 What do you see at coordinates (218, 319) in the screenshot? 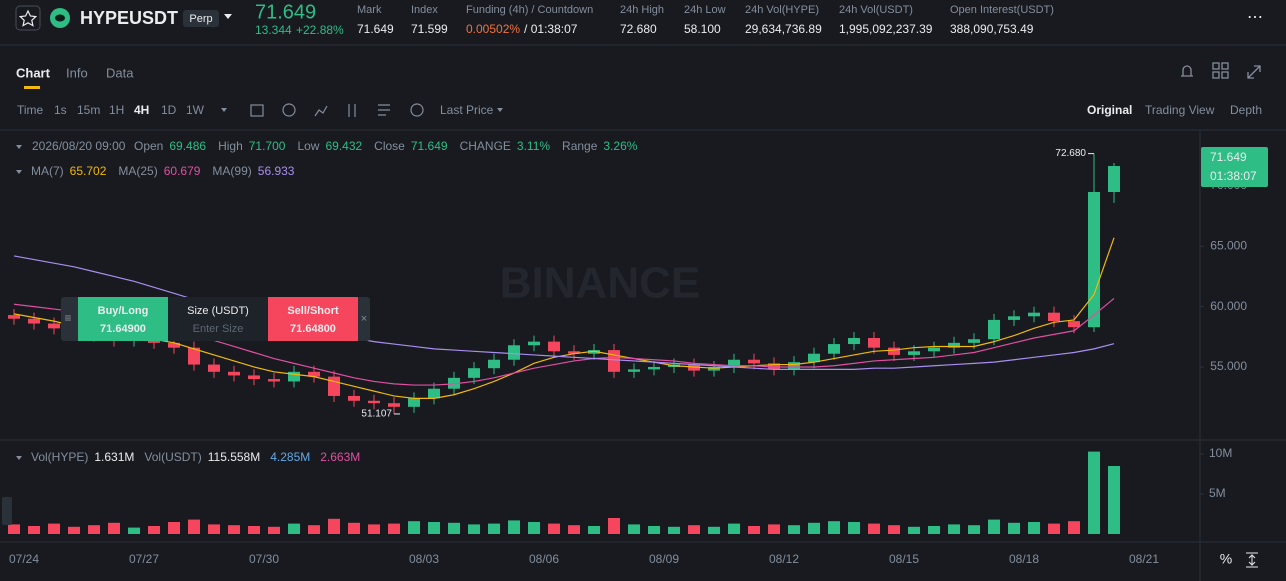
I see `size-input` at bounding box center [218, 319].